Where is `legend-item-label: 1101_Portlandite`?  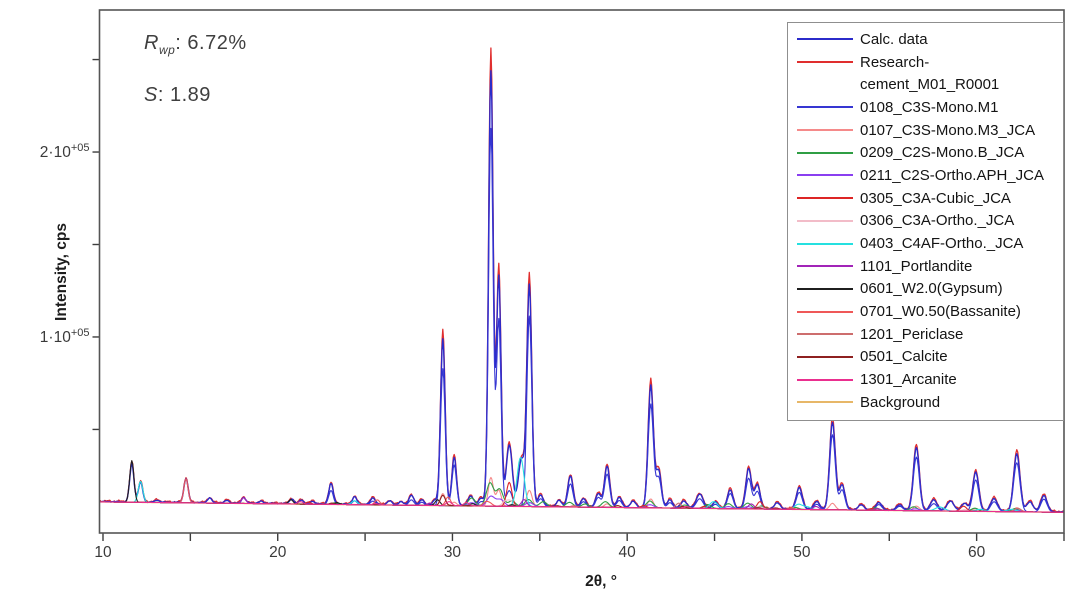
legend-item-label: 1101_Portlandite is located at coordinates (916, 266).